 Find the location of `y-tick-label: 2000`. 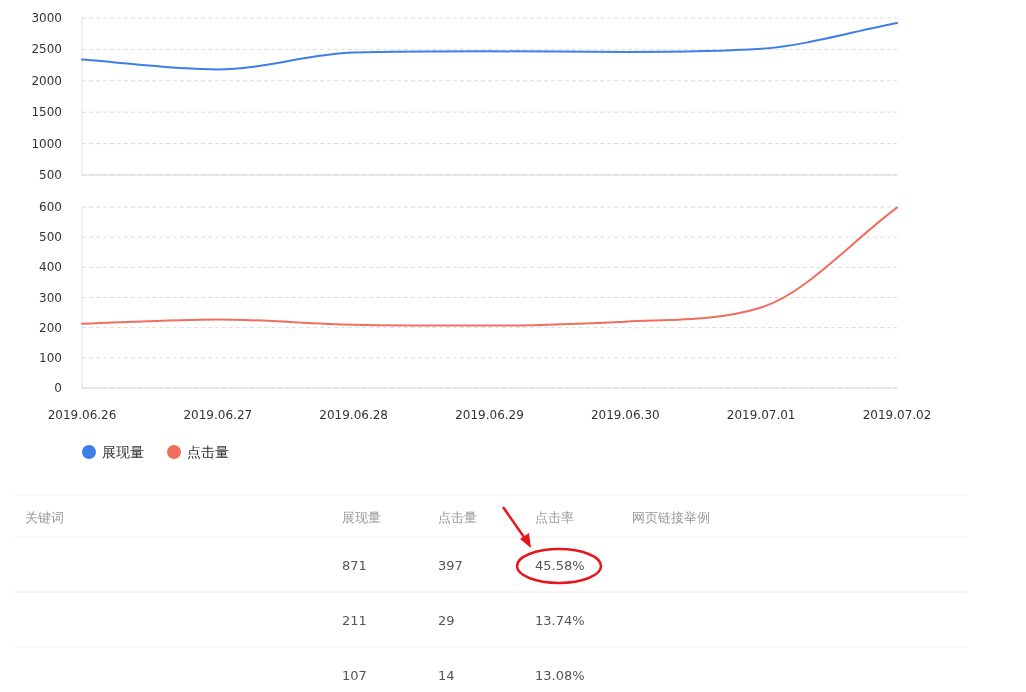

y-tick-label: 2000 is located at coordinates (46, 80).